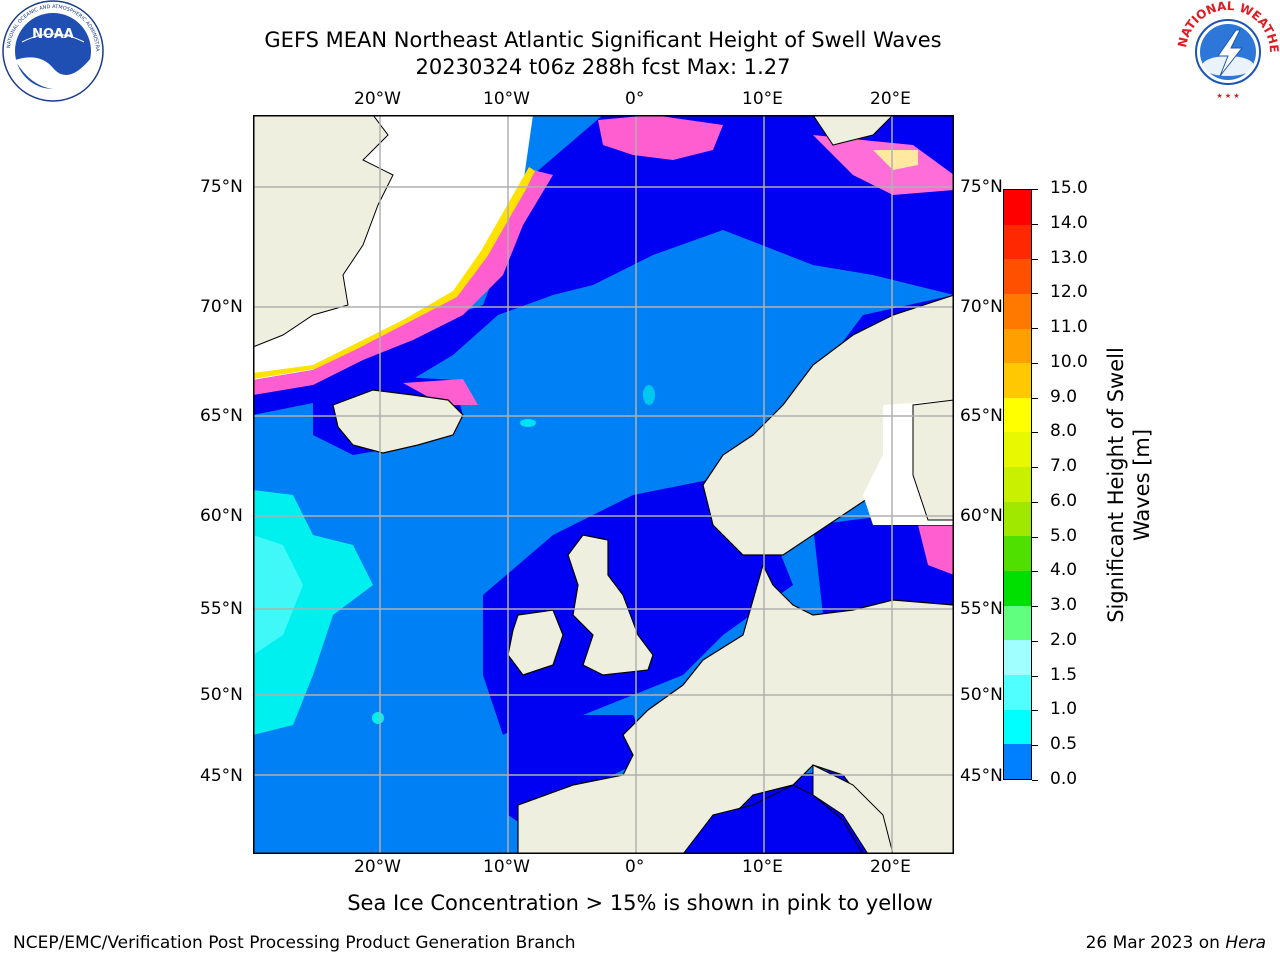 The height and width of the screenshot is (960, 1280). Describe the element at coordinates (853, 809) in the screenshot. I see `italy-land` at that location.